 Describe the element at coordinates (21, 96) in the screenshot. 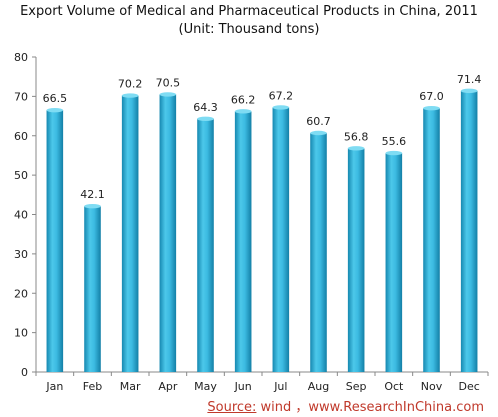

I see `y-tick-label: 70` at that location.